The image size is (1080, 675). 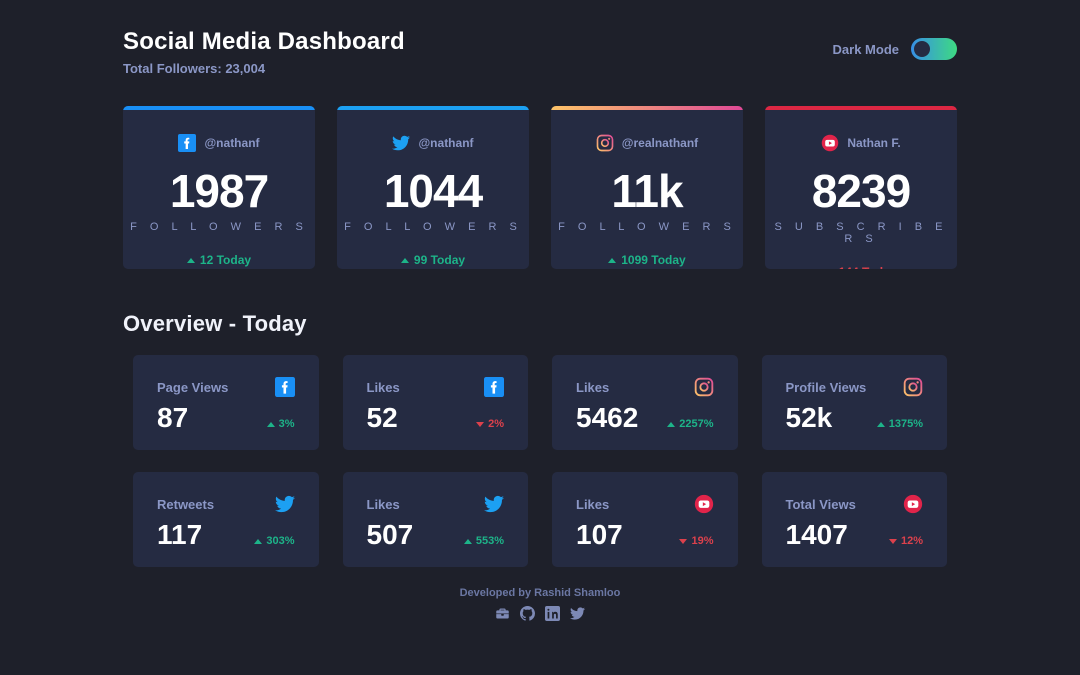 I want to click on metric-change-text: 3%, so click(x=286, y=424).